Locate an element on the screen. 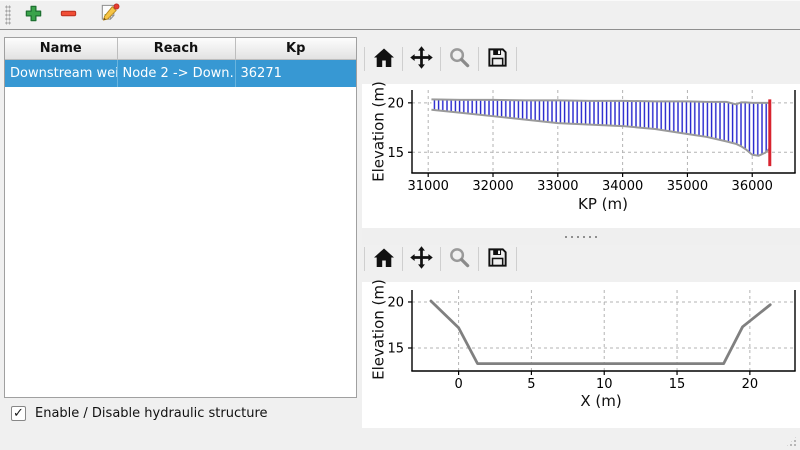  plus-icon is located at coordinates (33, 15).